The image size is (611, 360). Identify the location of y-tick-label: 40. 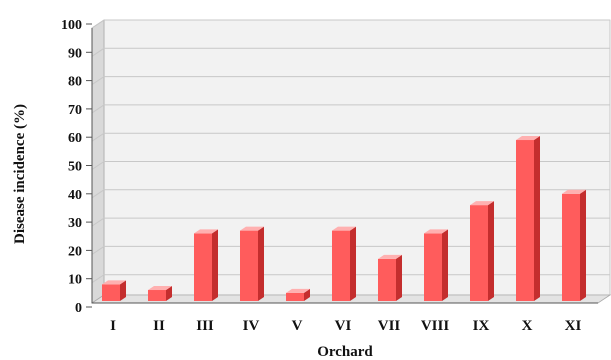
(75, 195).